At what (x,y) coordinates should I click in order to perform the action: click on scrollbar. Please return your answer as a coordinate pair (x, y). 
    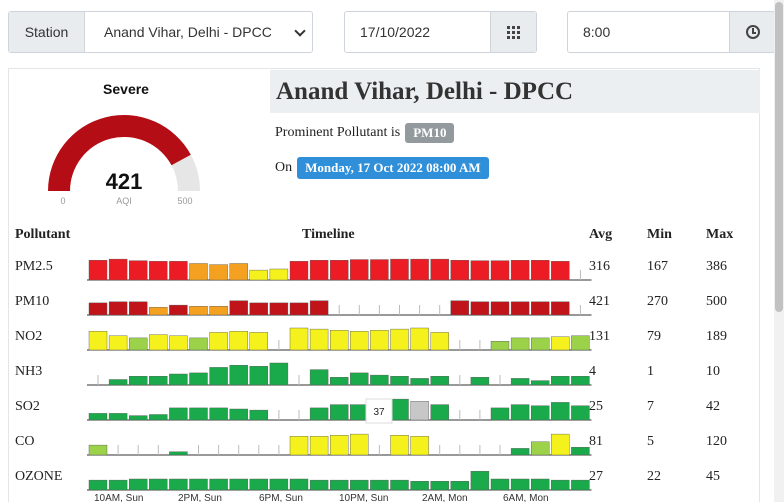
    Looking at the image, I should click on (779, 251).